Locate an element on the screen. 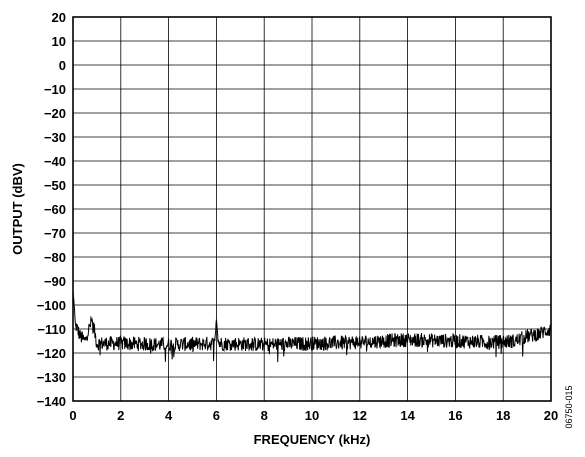 The image size is (585, 457). x-tick-label: 20 is located at coordinates (551, 415).